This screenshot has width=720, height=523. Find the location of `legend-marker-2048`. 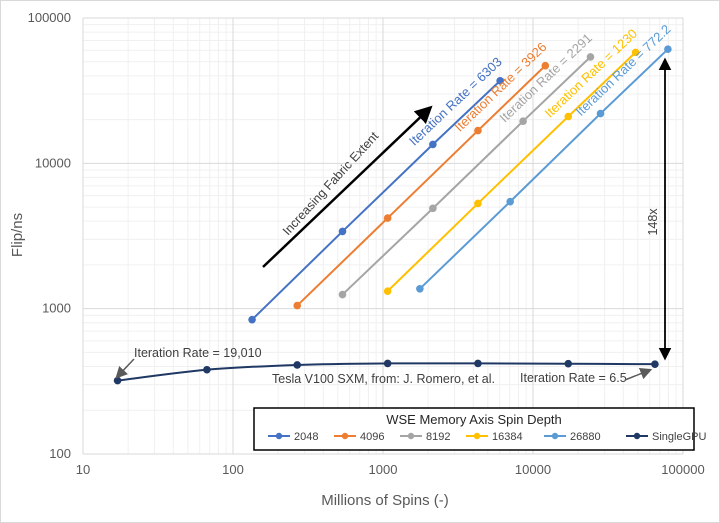

legend-marker-2048 is located at coordinates (279, 436).